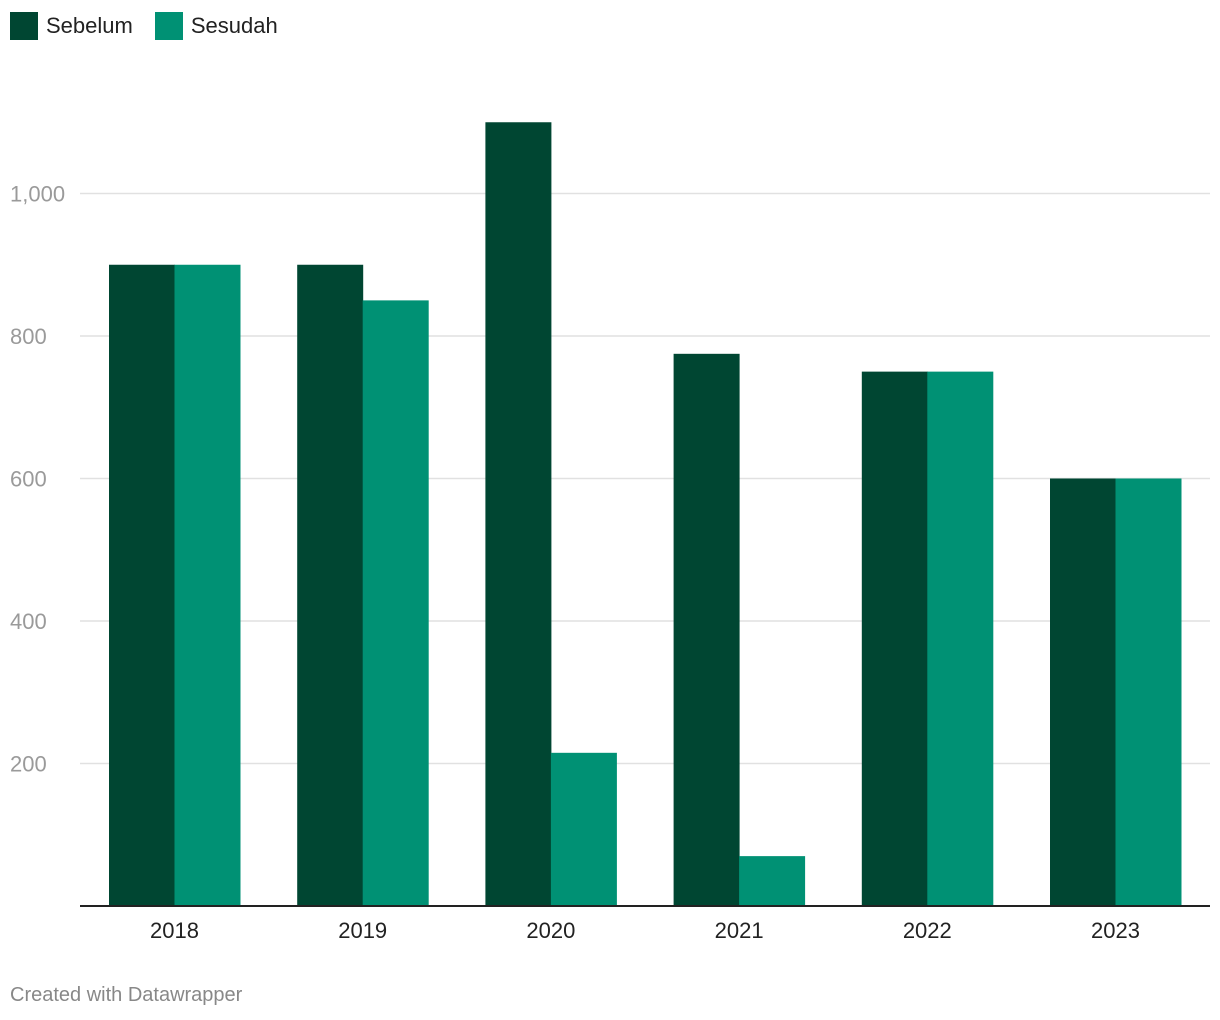 The image size is (1220, 1020). I want to click on legend-item-sebelum: Sebelum, so click(71, 26).